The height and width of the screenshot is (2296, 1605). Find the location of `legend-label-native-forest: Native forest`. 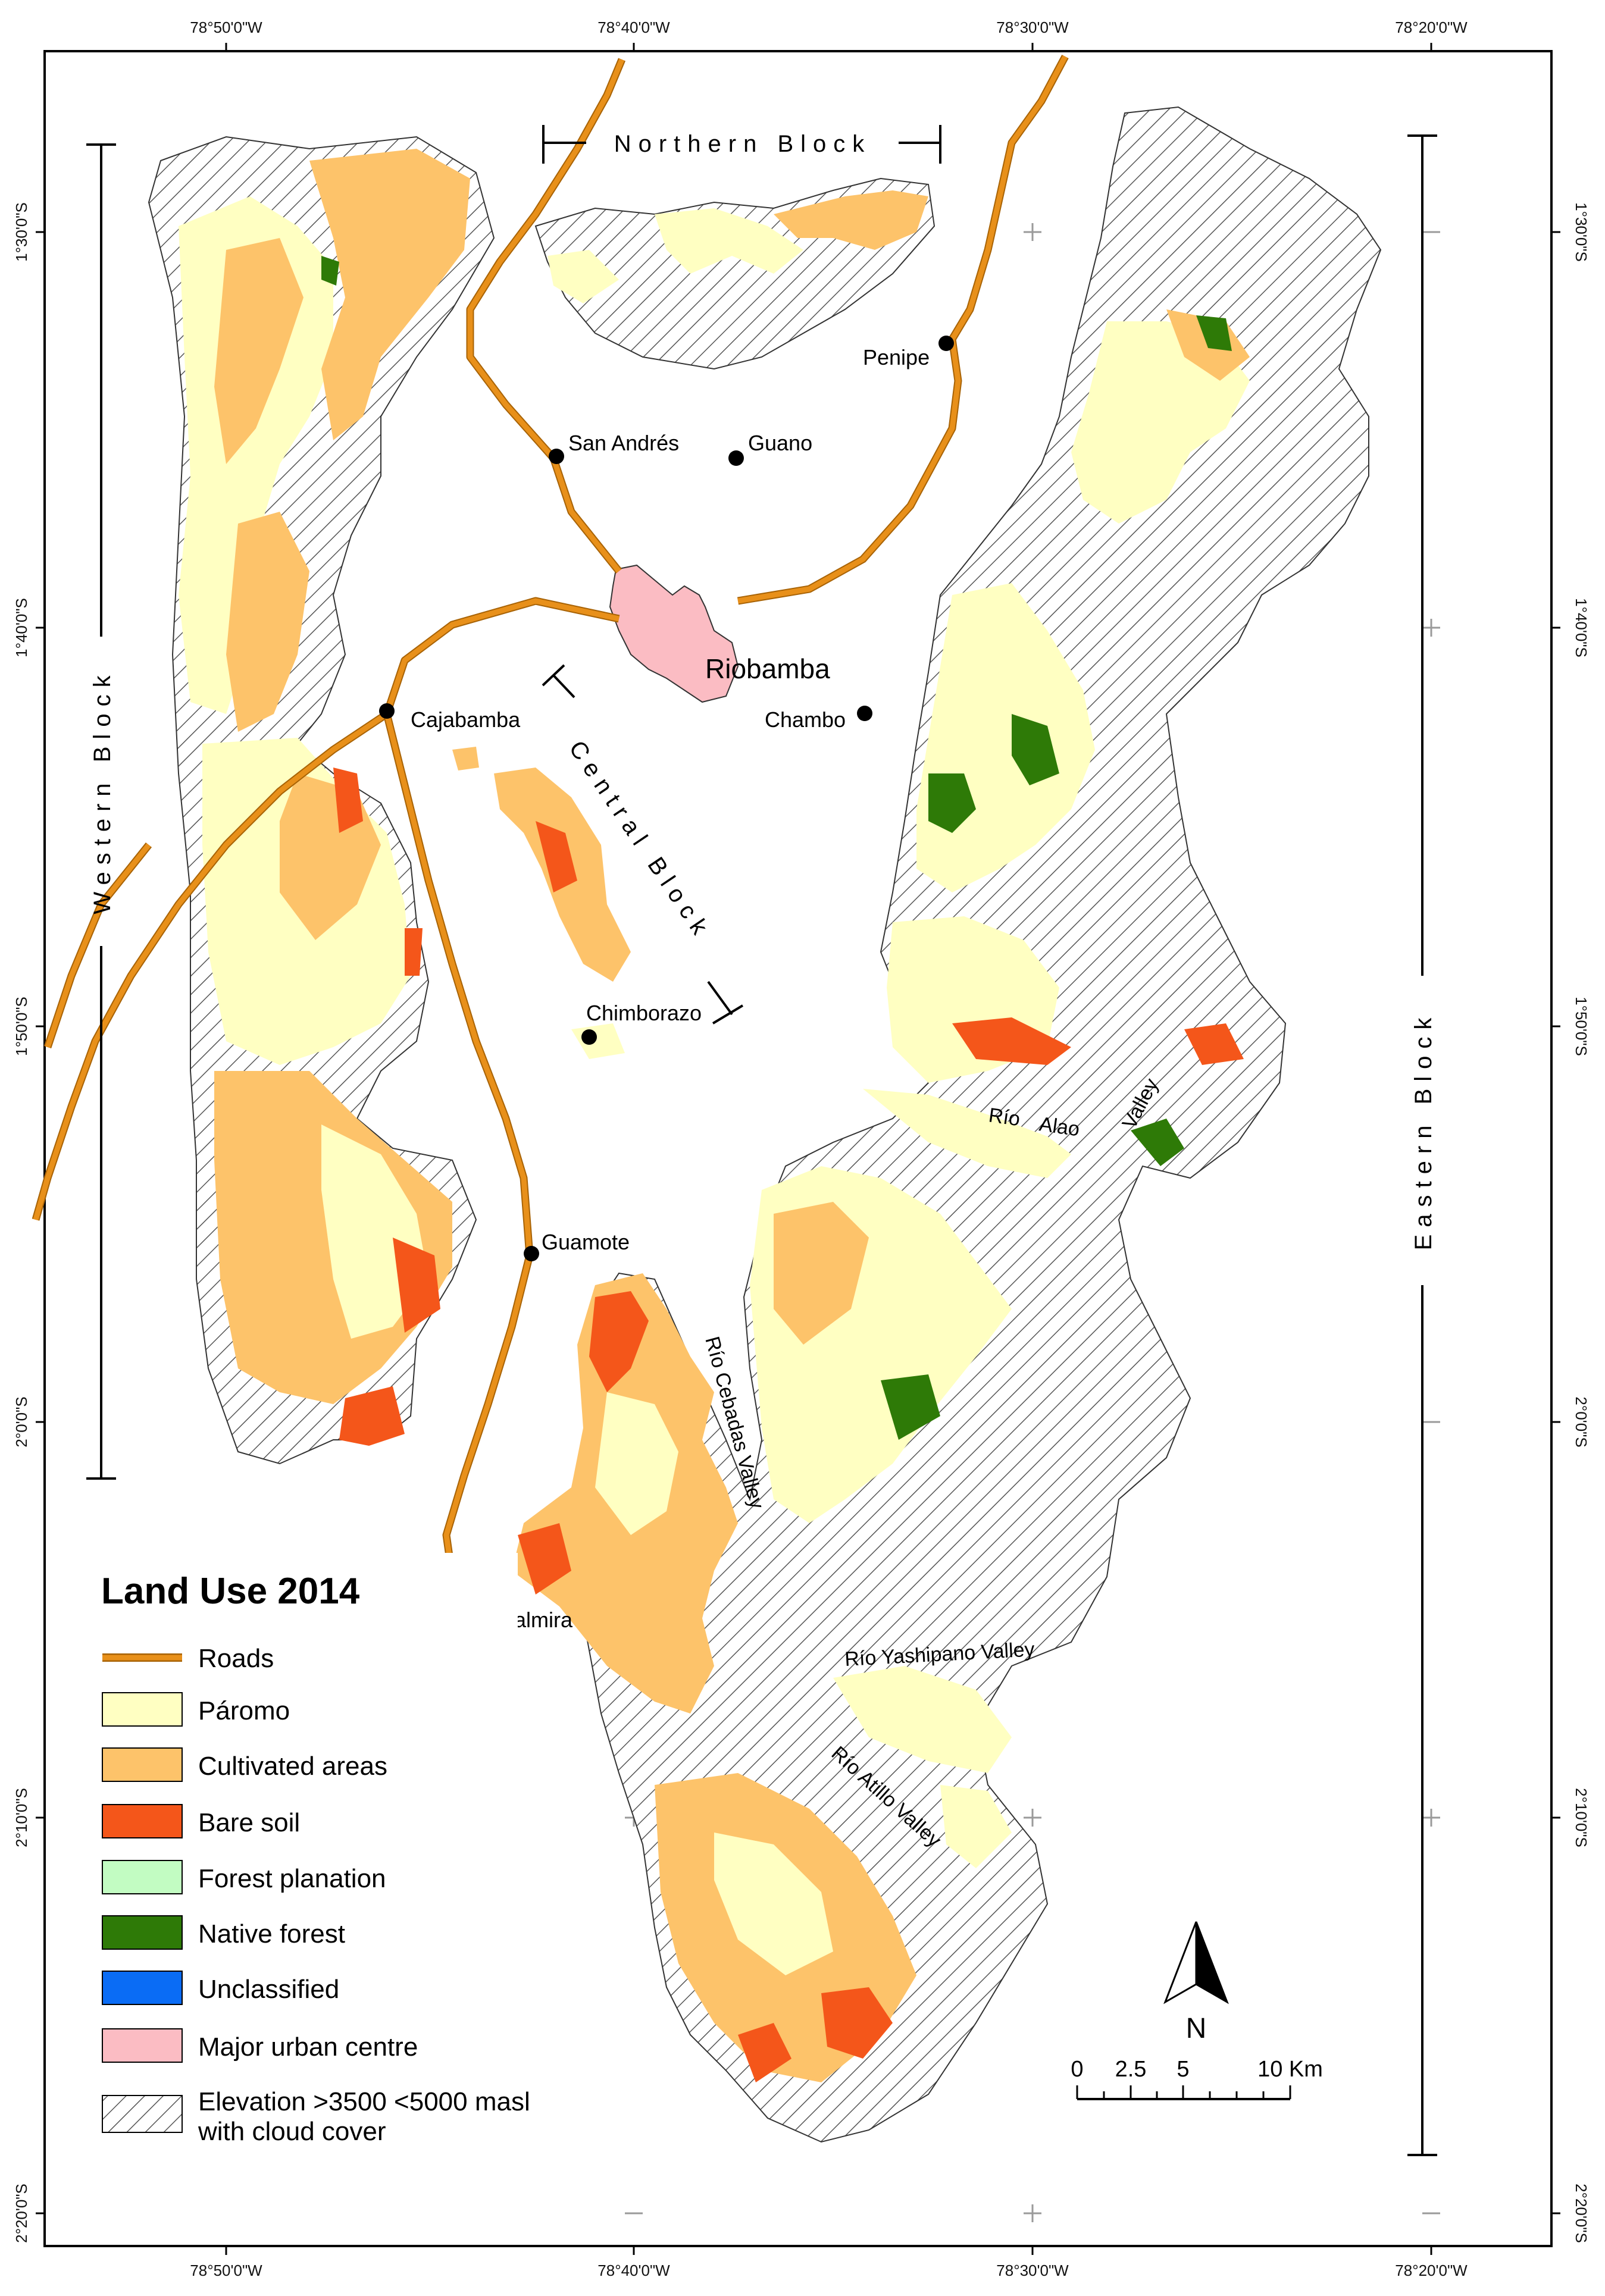

legend-label-native-forest: Native forest is located at coordinates (271, 1934).